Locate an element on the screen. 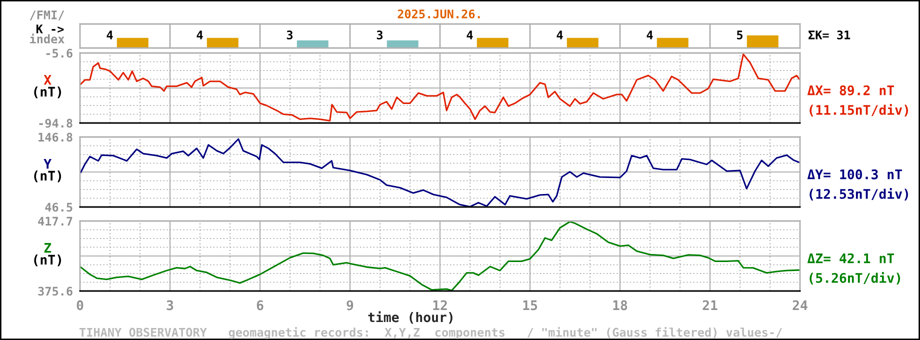 This screenshot has width=920, height=340. y-tick-label: 146.8 is located at coordinates (55, 137).